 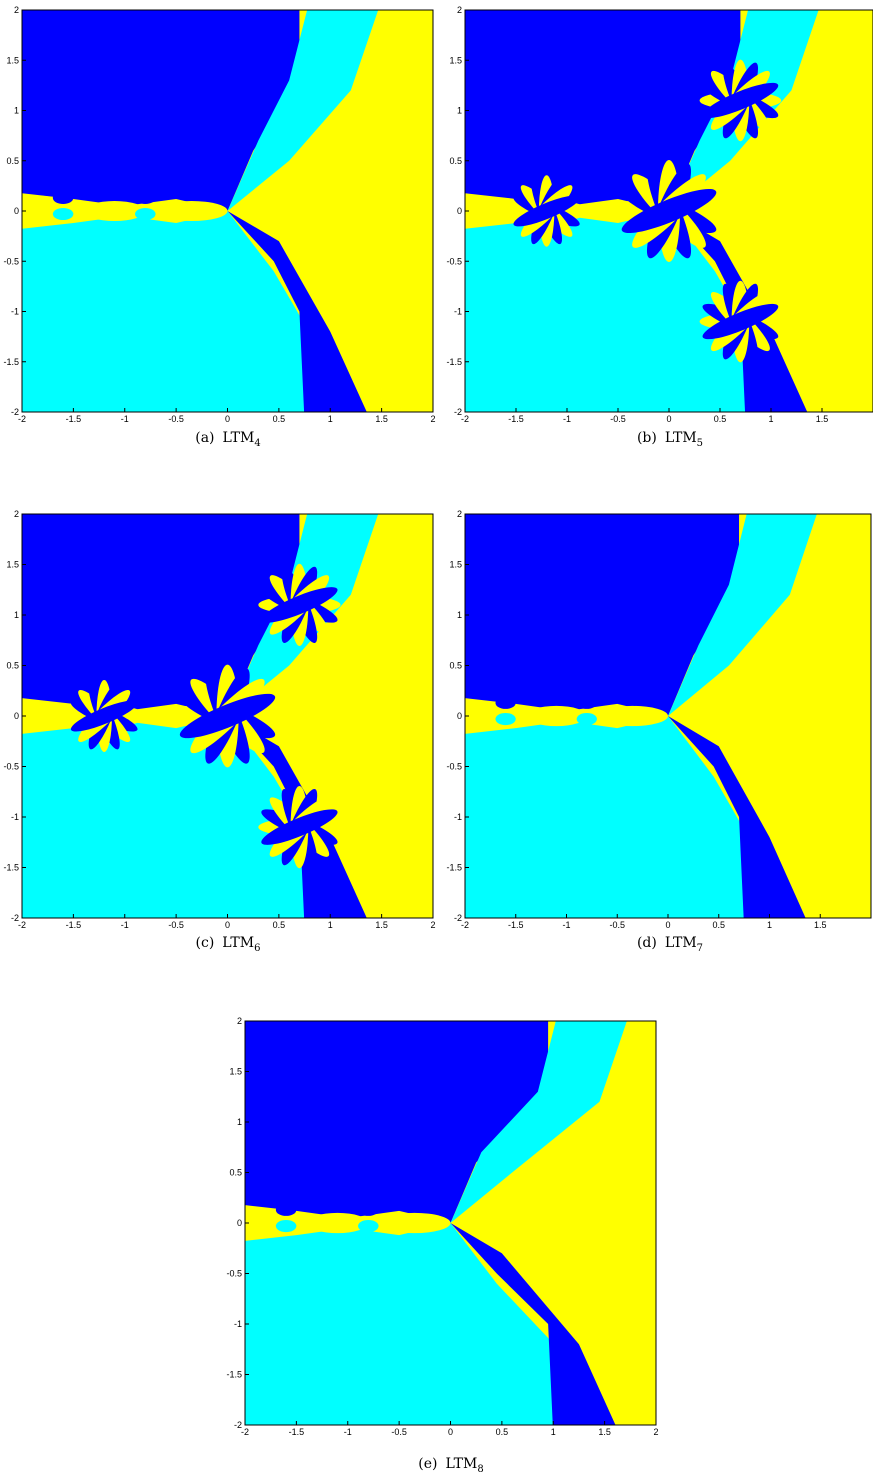 I want to click on caption: (b) LTM5, so click(x=670, y=439).